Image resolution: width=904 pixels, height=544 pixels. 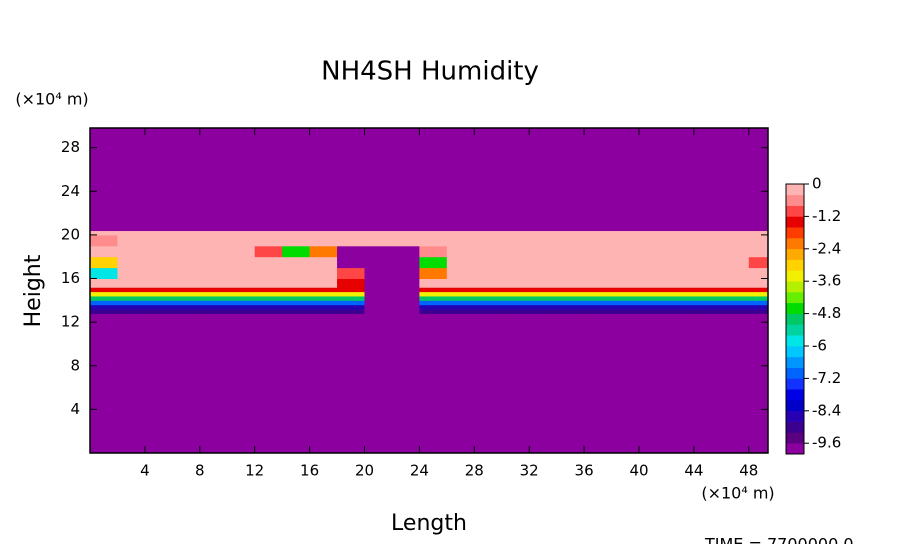 What do you see at coordinates (795, 319) in the screenshot?
I see `colorbar-frame` at bounding box center [795, 319].